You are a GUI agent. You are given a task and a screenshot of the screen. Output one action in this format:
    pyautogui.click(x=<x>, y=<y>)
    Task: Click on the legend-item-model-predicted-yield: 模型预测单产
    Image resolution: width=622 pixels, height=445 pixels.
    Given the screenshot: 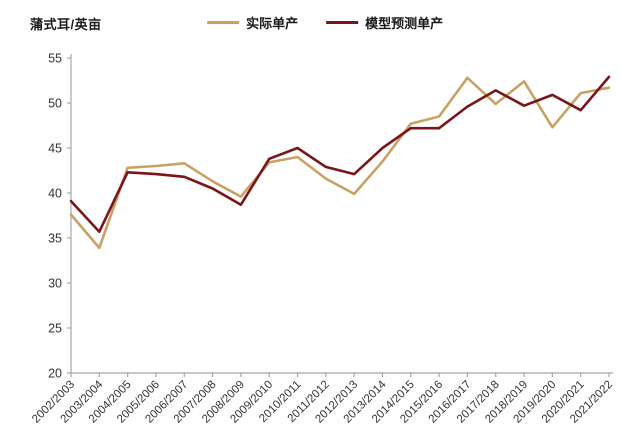 What is the action you would take?
    pyautogui.click(x=384, y=22)
    